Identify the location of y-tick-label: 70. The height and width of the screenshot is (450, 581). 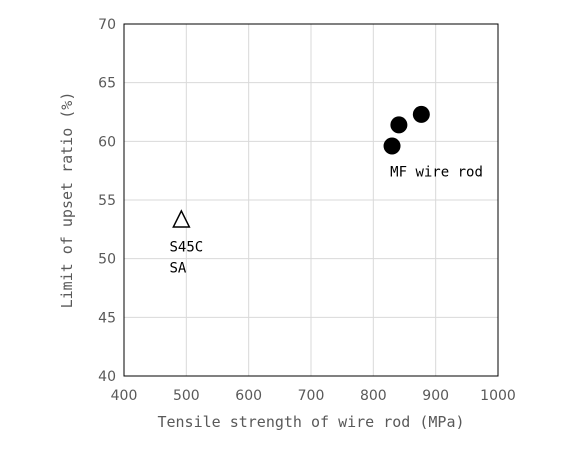
(107, 25).